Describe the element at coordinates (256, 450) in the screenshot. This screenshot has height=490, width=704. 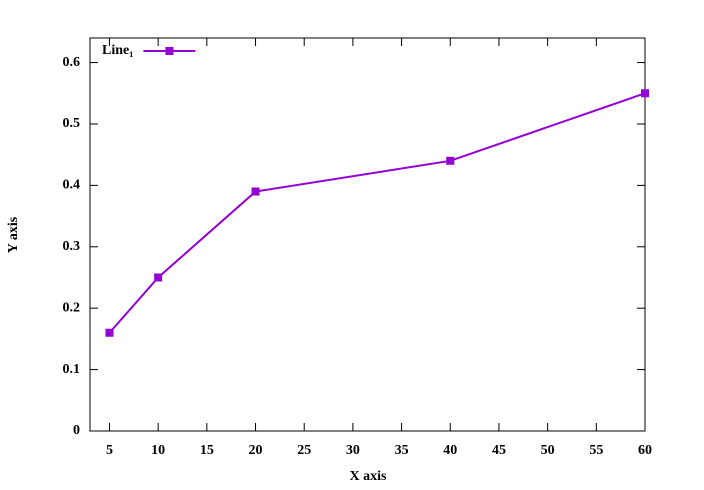
I see `x-tick-label: 20` at that location.